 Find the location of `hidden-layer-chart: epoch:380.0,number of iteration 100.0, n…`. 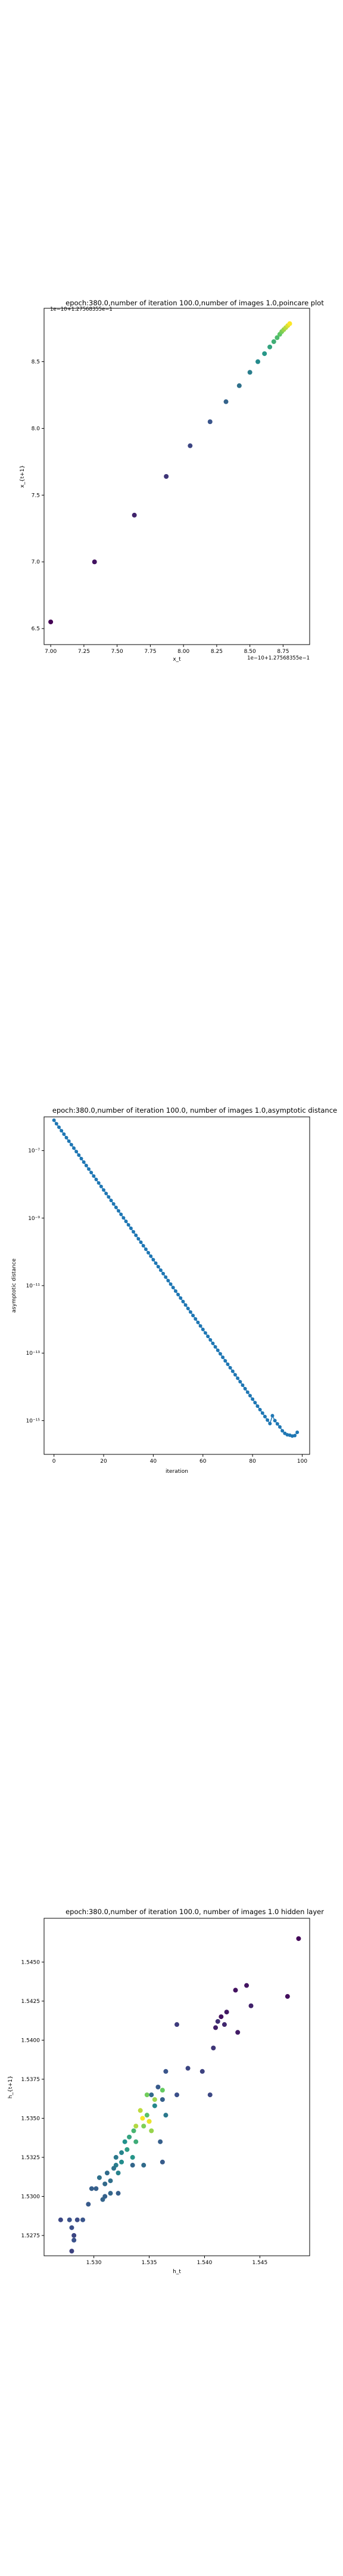

hidden-layer-chart: epoch:380.0,number of iteration 100.0, n… is located at coordinates (166, 2091).